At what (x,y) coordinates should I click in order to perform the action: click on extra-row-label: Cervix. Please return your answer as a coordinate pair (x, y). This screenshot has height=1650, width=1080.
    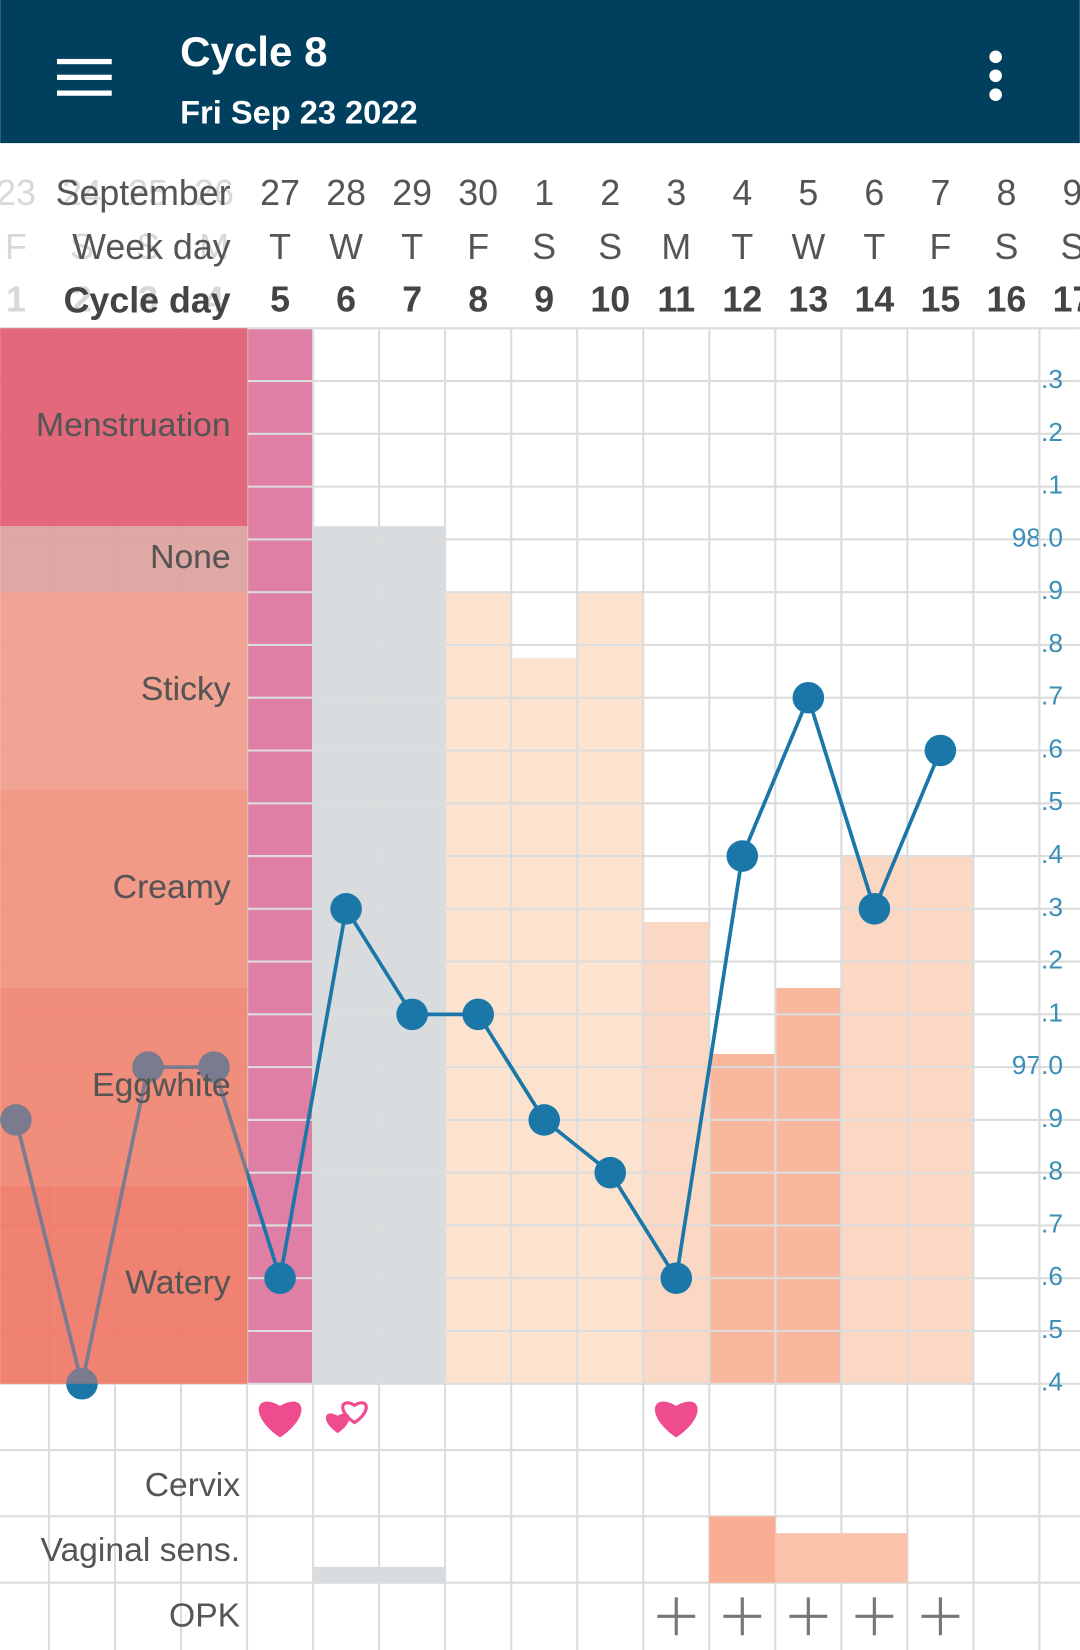
    Looking at the image, I should click on (193, 1485).